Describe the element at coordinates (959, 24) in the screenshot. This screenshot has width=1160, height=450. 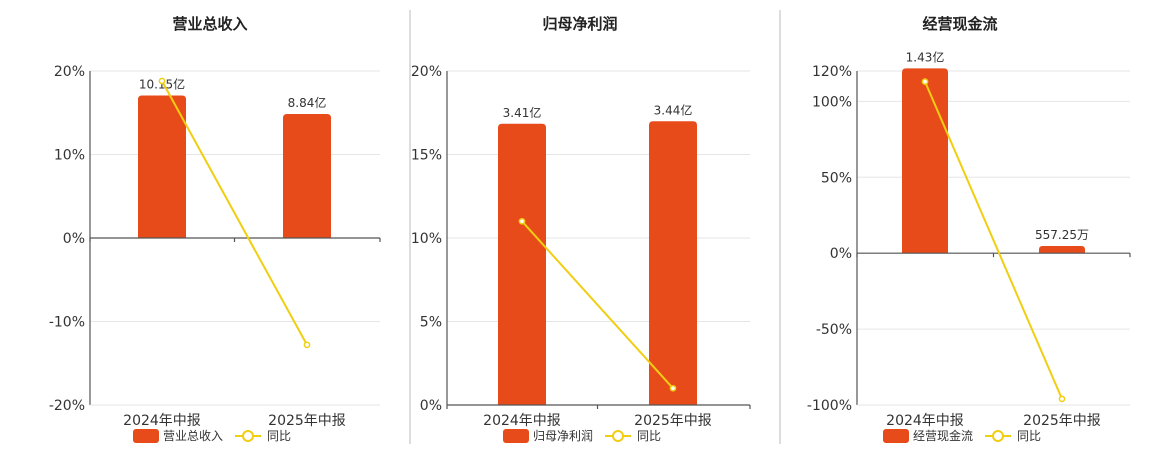
I see `chart-title: 经营现金流` at that location.